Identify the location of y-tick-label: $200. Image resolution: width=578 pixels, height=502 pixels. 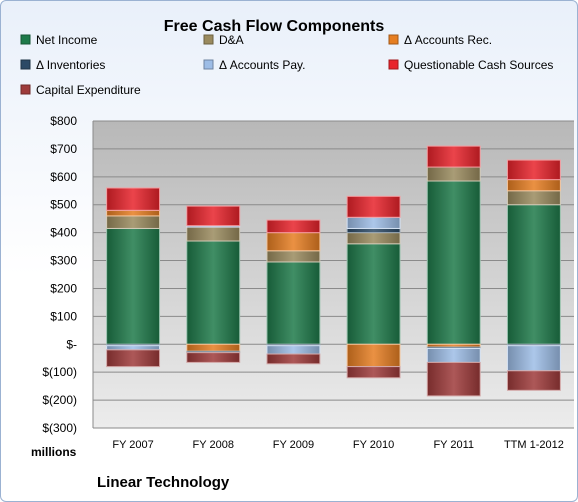
(63, 288).